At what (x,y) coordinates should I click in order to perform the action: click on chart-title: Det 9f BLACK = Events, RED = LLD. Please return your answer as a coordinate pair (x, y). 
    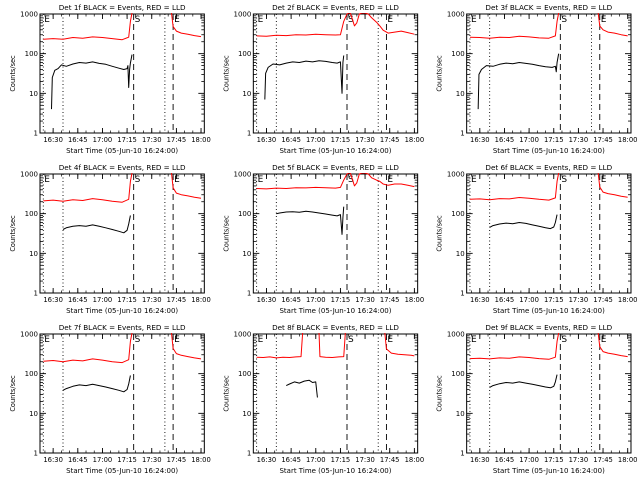
    Looking at the image, I should click on (548, 327).